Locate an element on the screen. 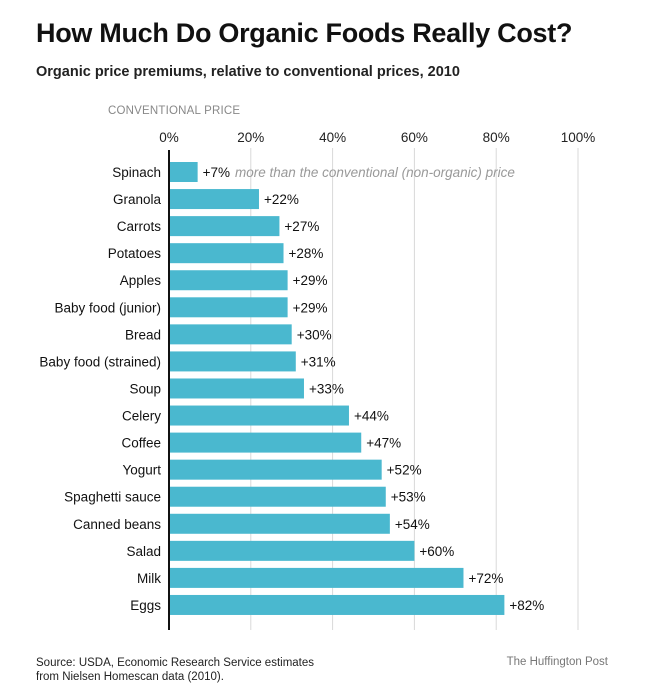 The image size is (648, 693). value-label: +72% is located at coordinates (485, 578).